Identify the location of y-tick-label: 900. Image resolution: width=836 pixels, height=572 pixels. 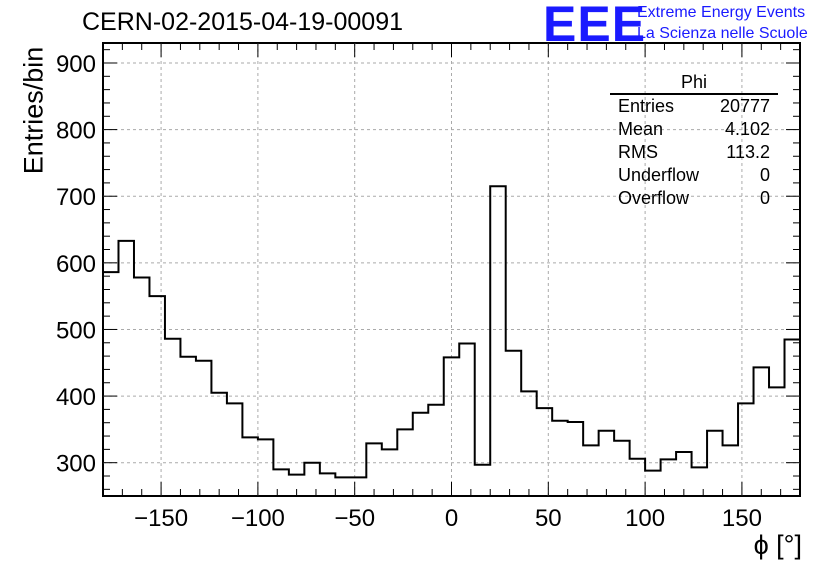
(76, 64).